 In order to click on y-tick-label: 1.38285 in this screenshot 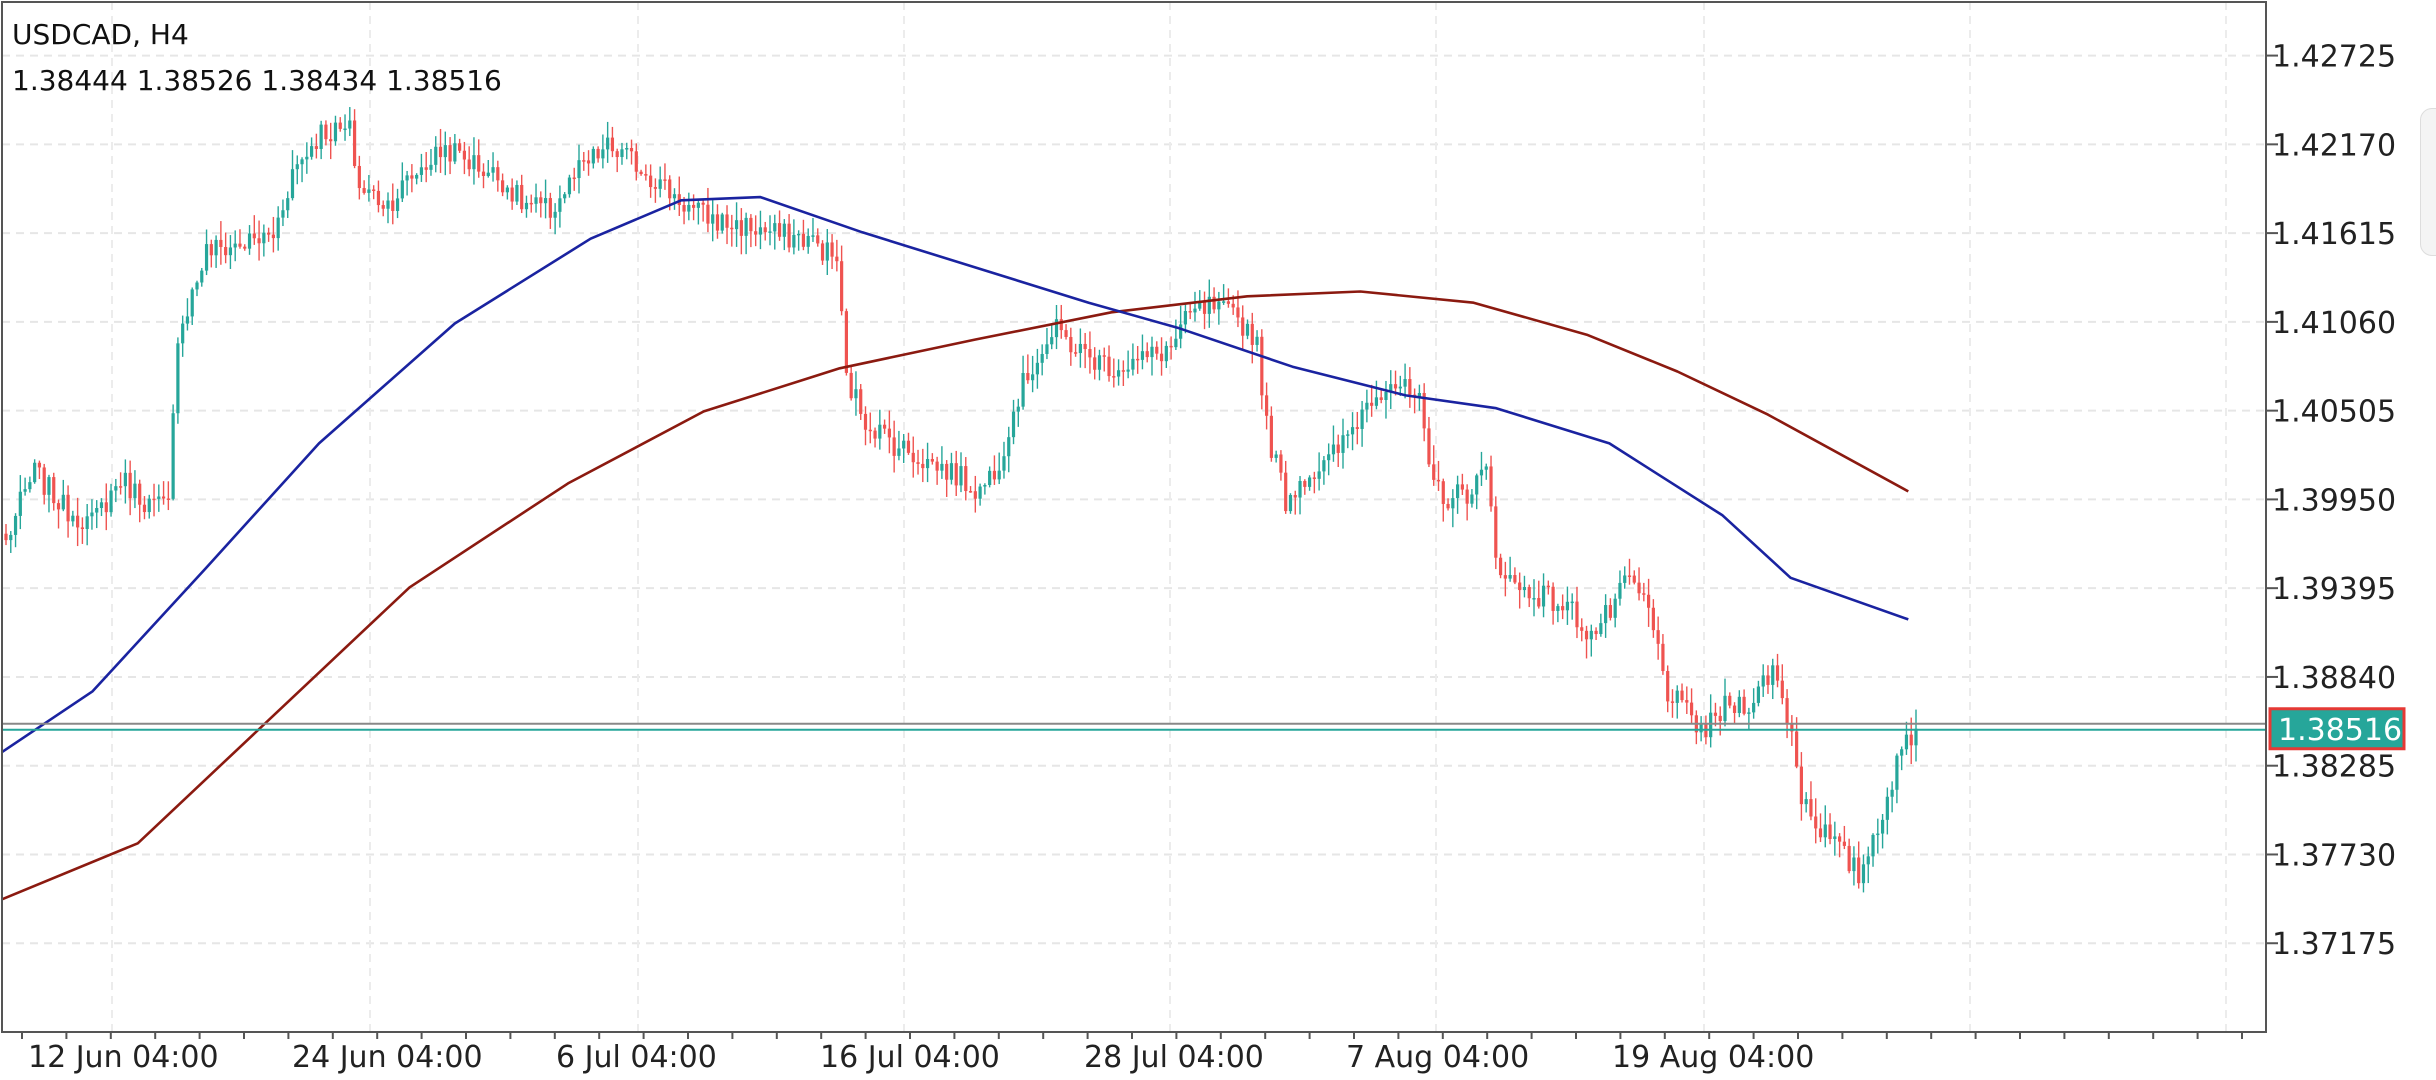, I will do `click(2334, 767)`.